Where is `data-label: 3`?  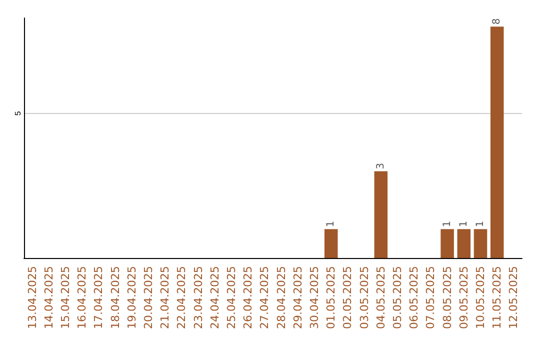
data-label: 3 is located at coordinates (380, 166).